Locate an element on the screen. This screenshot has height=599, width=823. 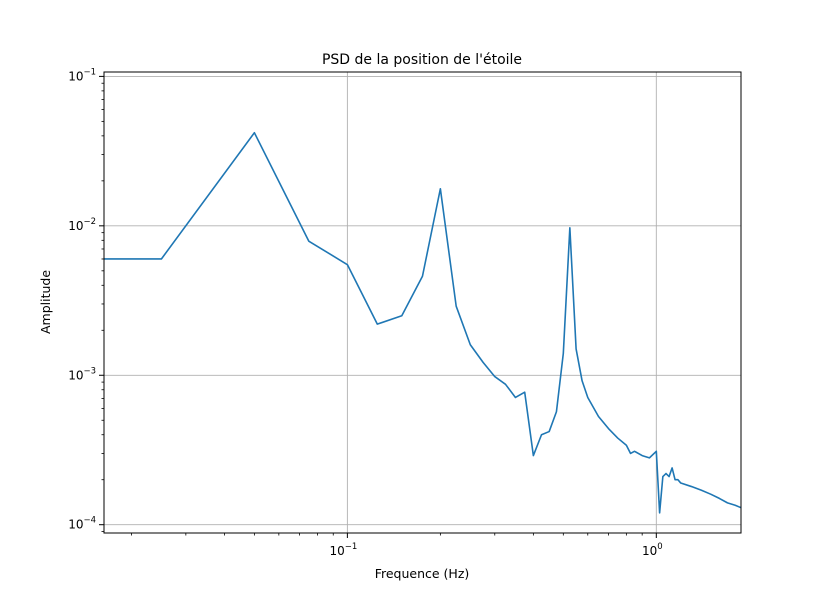
y-tick-label-1: 10⁻³ is located at coordinates (82, 374).